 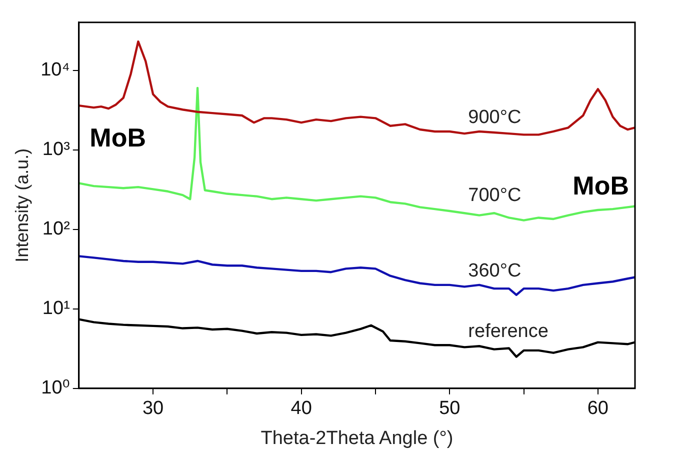 What do you see at coordinates (56, 149) in the screenshot?
I see `y-tick-label: 10³` at bounding box center [56, 149].